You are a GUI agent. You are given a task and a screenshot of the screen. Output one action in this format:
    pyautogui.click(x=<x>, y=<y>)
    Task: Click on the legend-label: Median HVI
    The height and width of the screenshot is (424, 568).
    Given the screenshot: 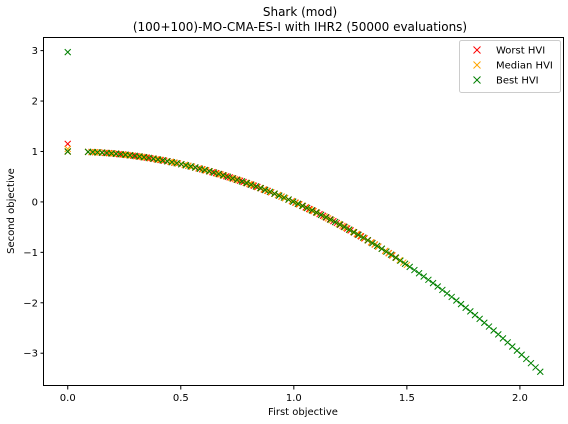 What is the action you would take?
    pyautogui.click(x=524, y=66)
    